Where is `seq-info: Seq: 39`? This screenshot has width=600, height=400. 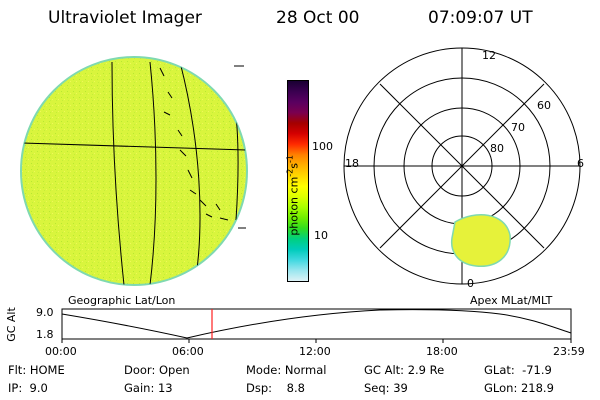
seq-info: Seq: 39 is located at coordinates (386, 388).